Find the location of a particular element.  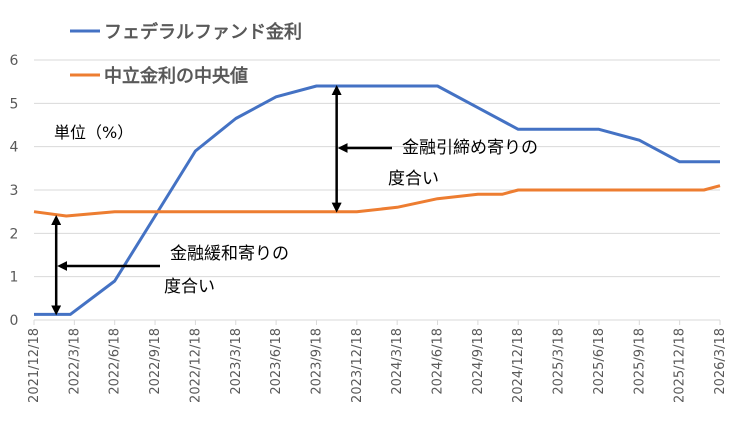

y-tick-label: 6 is located at coordinates (14, 61).